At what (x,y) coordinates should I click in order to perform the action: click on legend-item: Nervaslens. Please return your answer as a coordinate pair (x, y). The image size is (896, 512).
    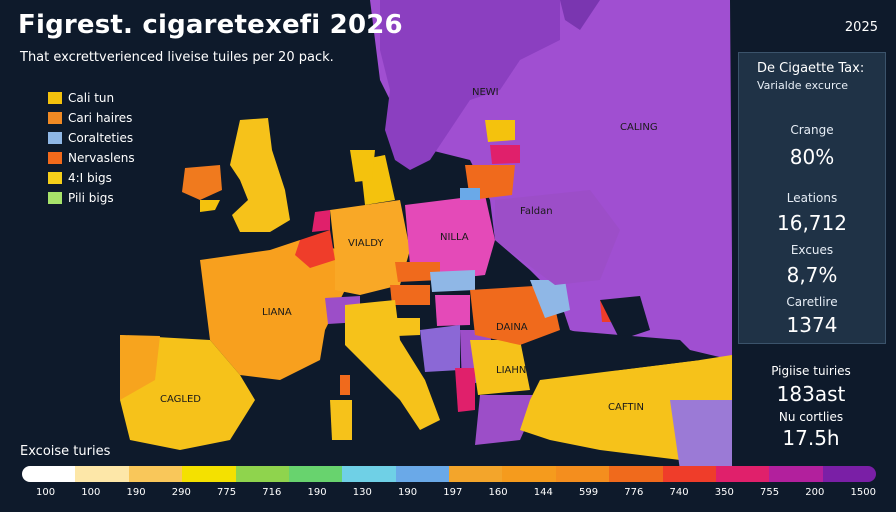
    Looking at the image, I should click on (91, 158).